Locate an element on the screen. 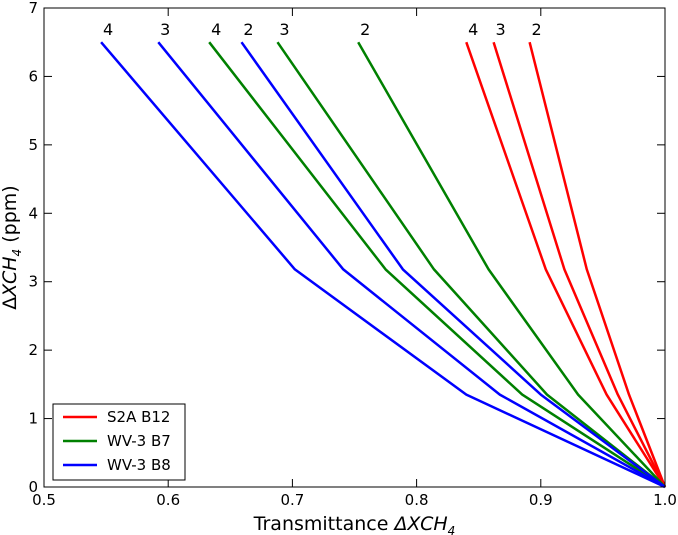 The width and height of the screenshot is (678, 535). y-tick-label: 2 is located at coordinates (33, 350).